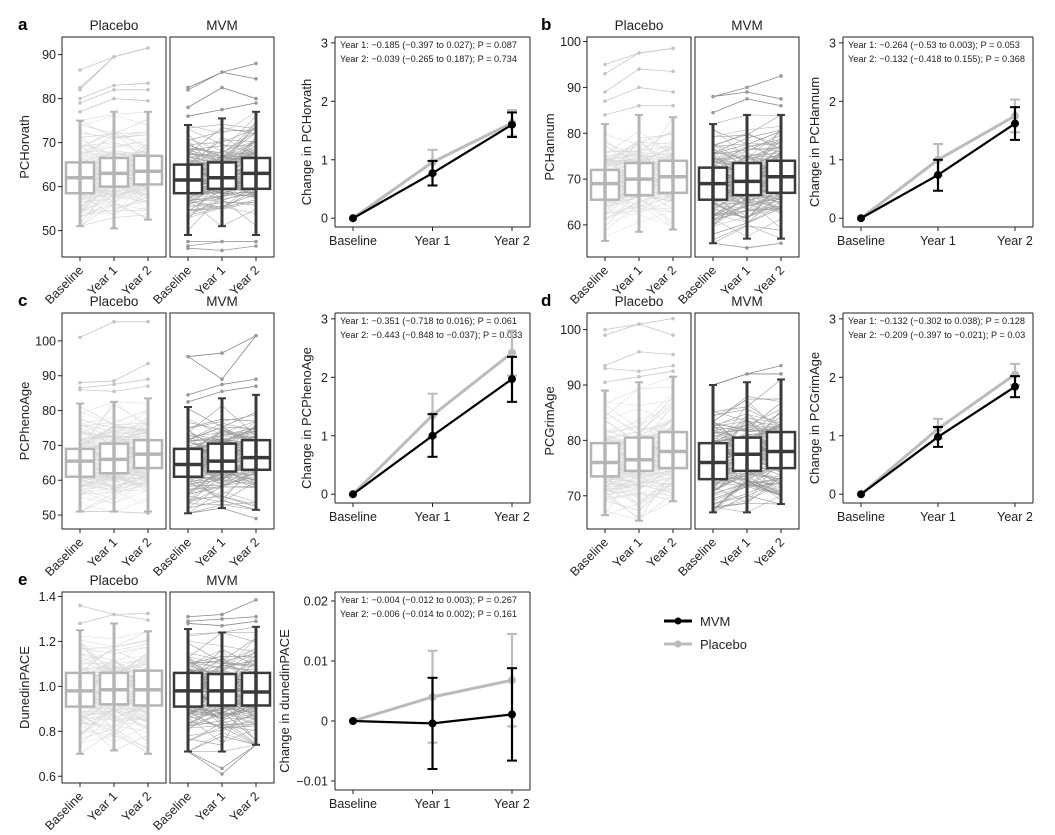 The height and width of the screenshot is (835, 1055). Describe the element at coordinates (24, 421) in the screenshot. I see `y-axis-label: PCPhenoAge` at that location.